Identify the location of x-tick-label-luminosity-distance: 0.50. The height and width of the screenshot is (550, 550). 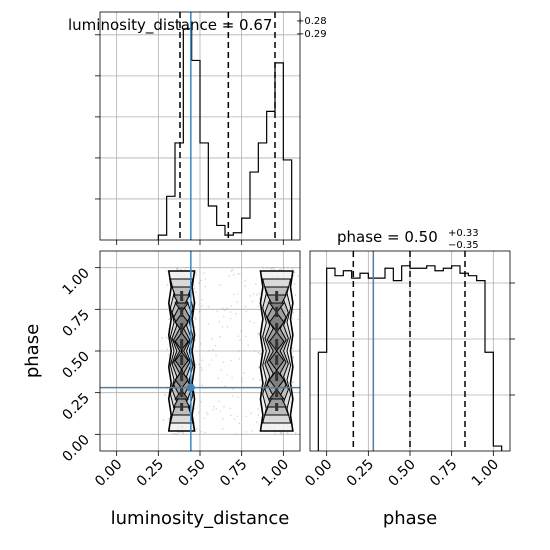
(191, 473).